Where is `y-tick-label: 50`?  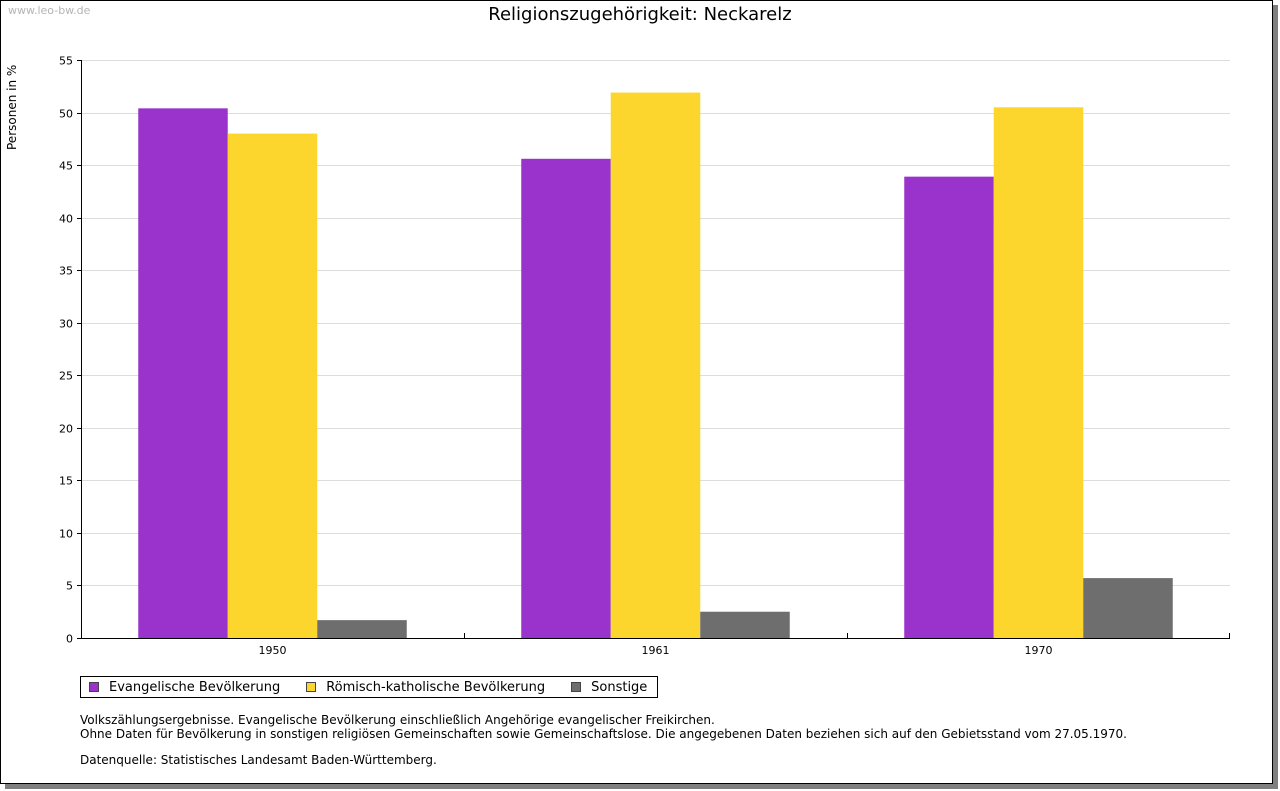
y-tick-label: 50 is located at coordinates (66, 114).